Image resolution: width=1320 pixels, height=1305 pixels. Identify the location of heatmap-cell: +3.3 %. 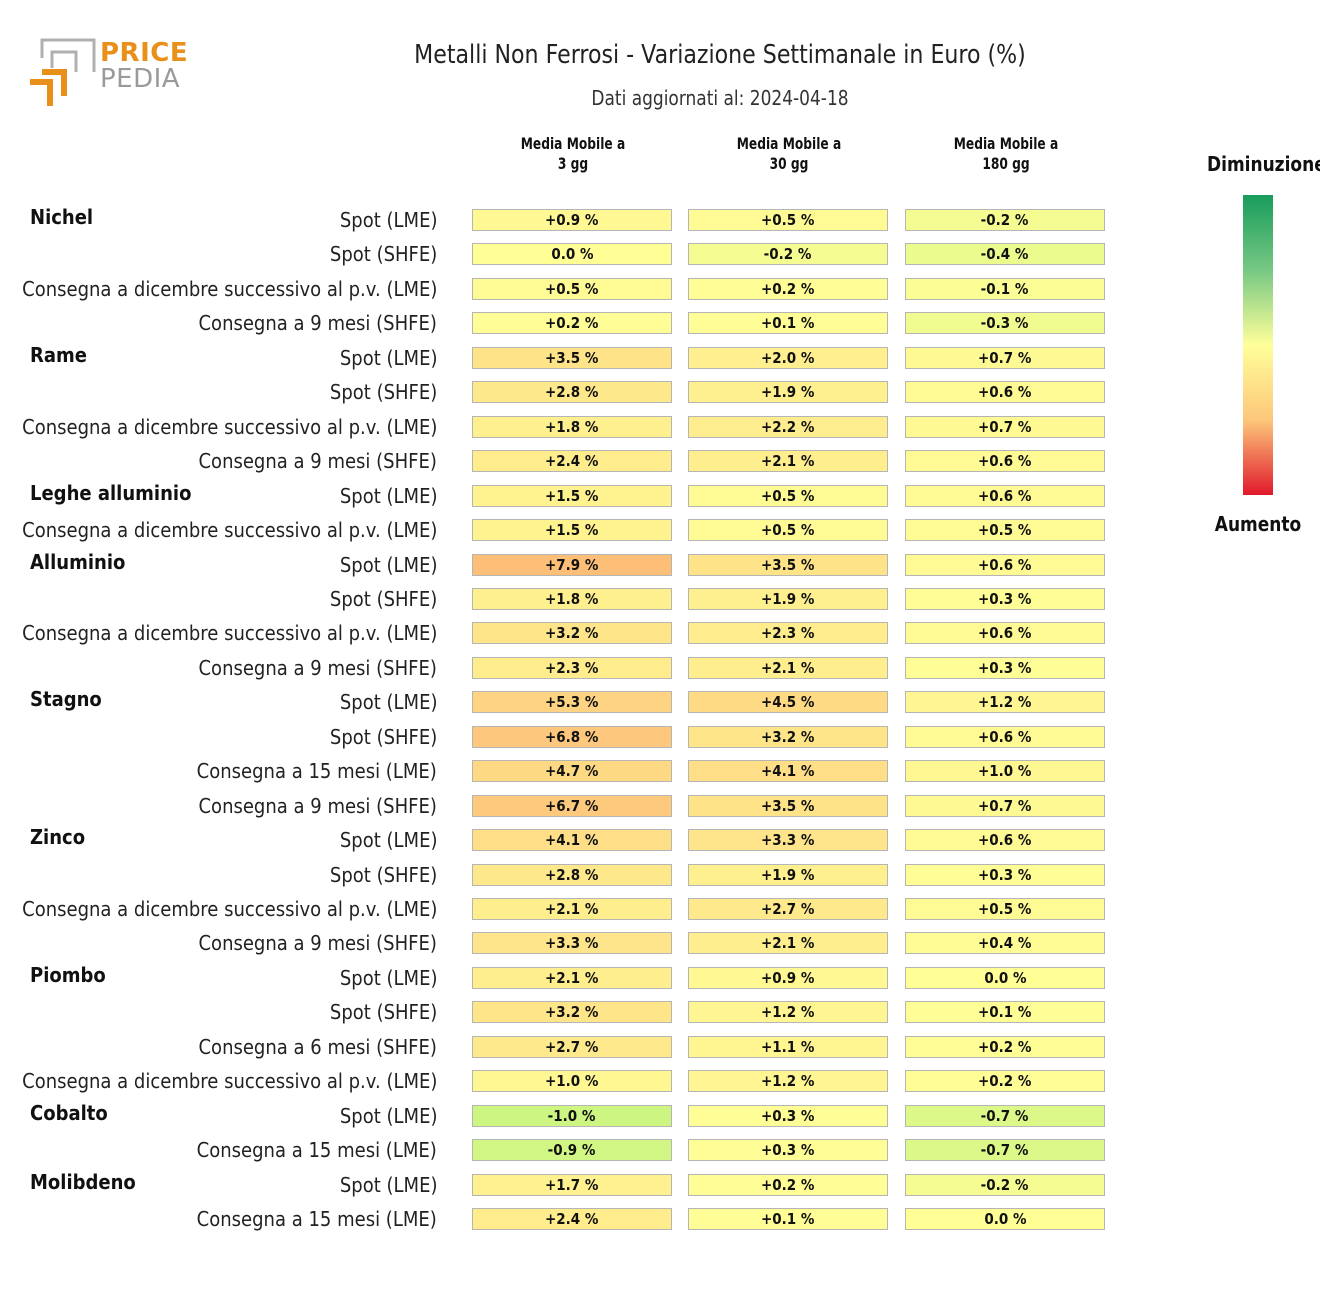
(788, 840).